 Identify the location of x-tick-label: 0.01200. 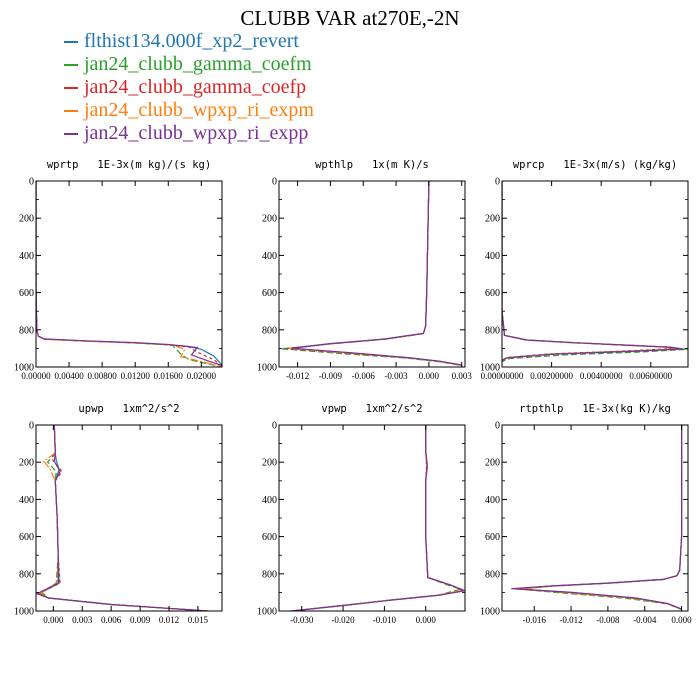
(136, 376).